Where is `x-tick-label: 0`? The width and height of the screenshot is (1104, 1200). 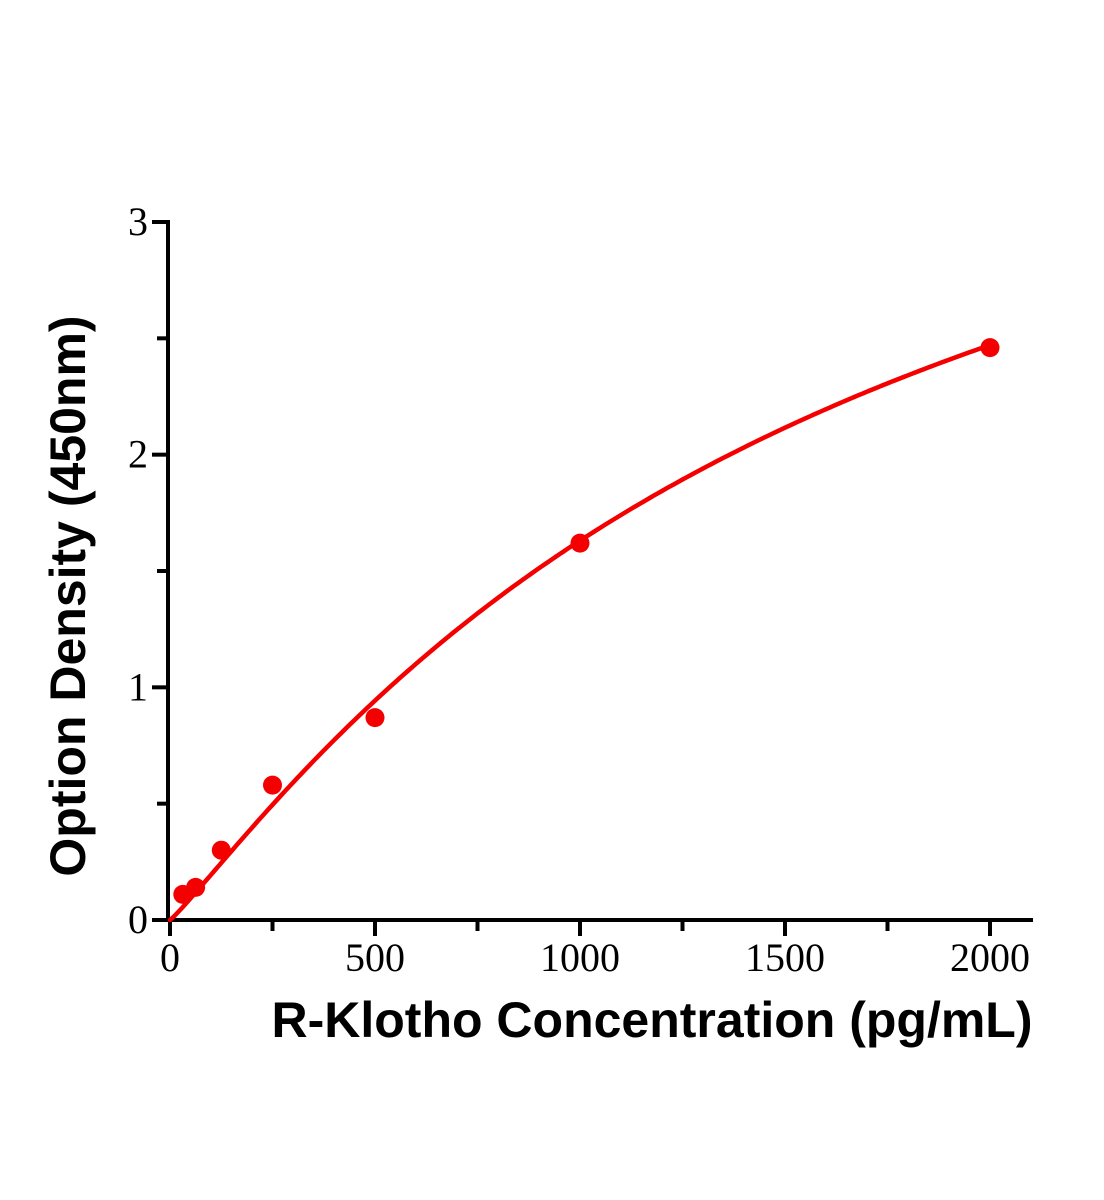
x-tick-label: 0 is located at coordinates (170, 957).